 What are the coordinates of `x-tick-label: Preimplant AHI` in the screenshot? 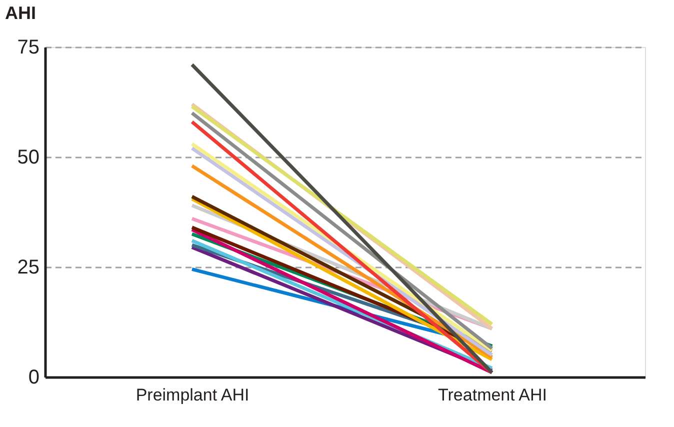 It's located at (193, 395).